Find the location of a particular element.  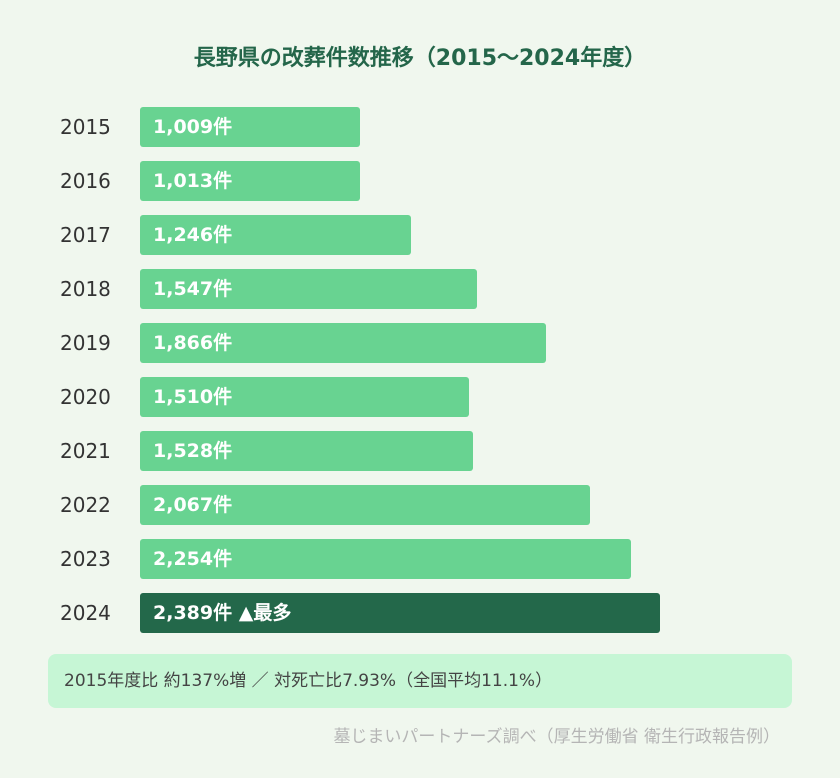

bar-row: 2022 2,067件 is located at coordinates (420, 505).